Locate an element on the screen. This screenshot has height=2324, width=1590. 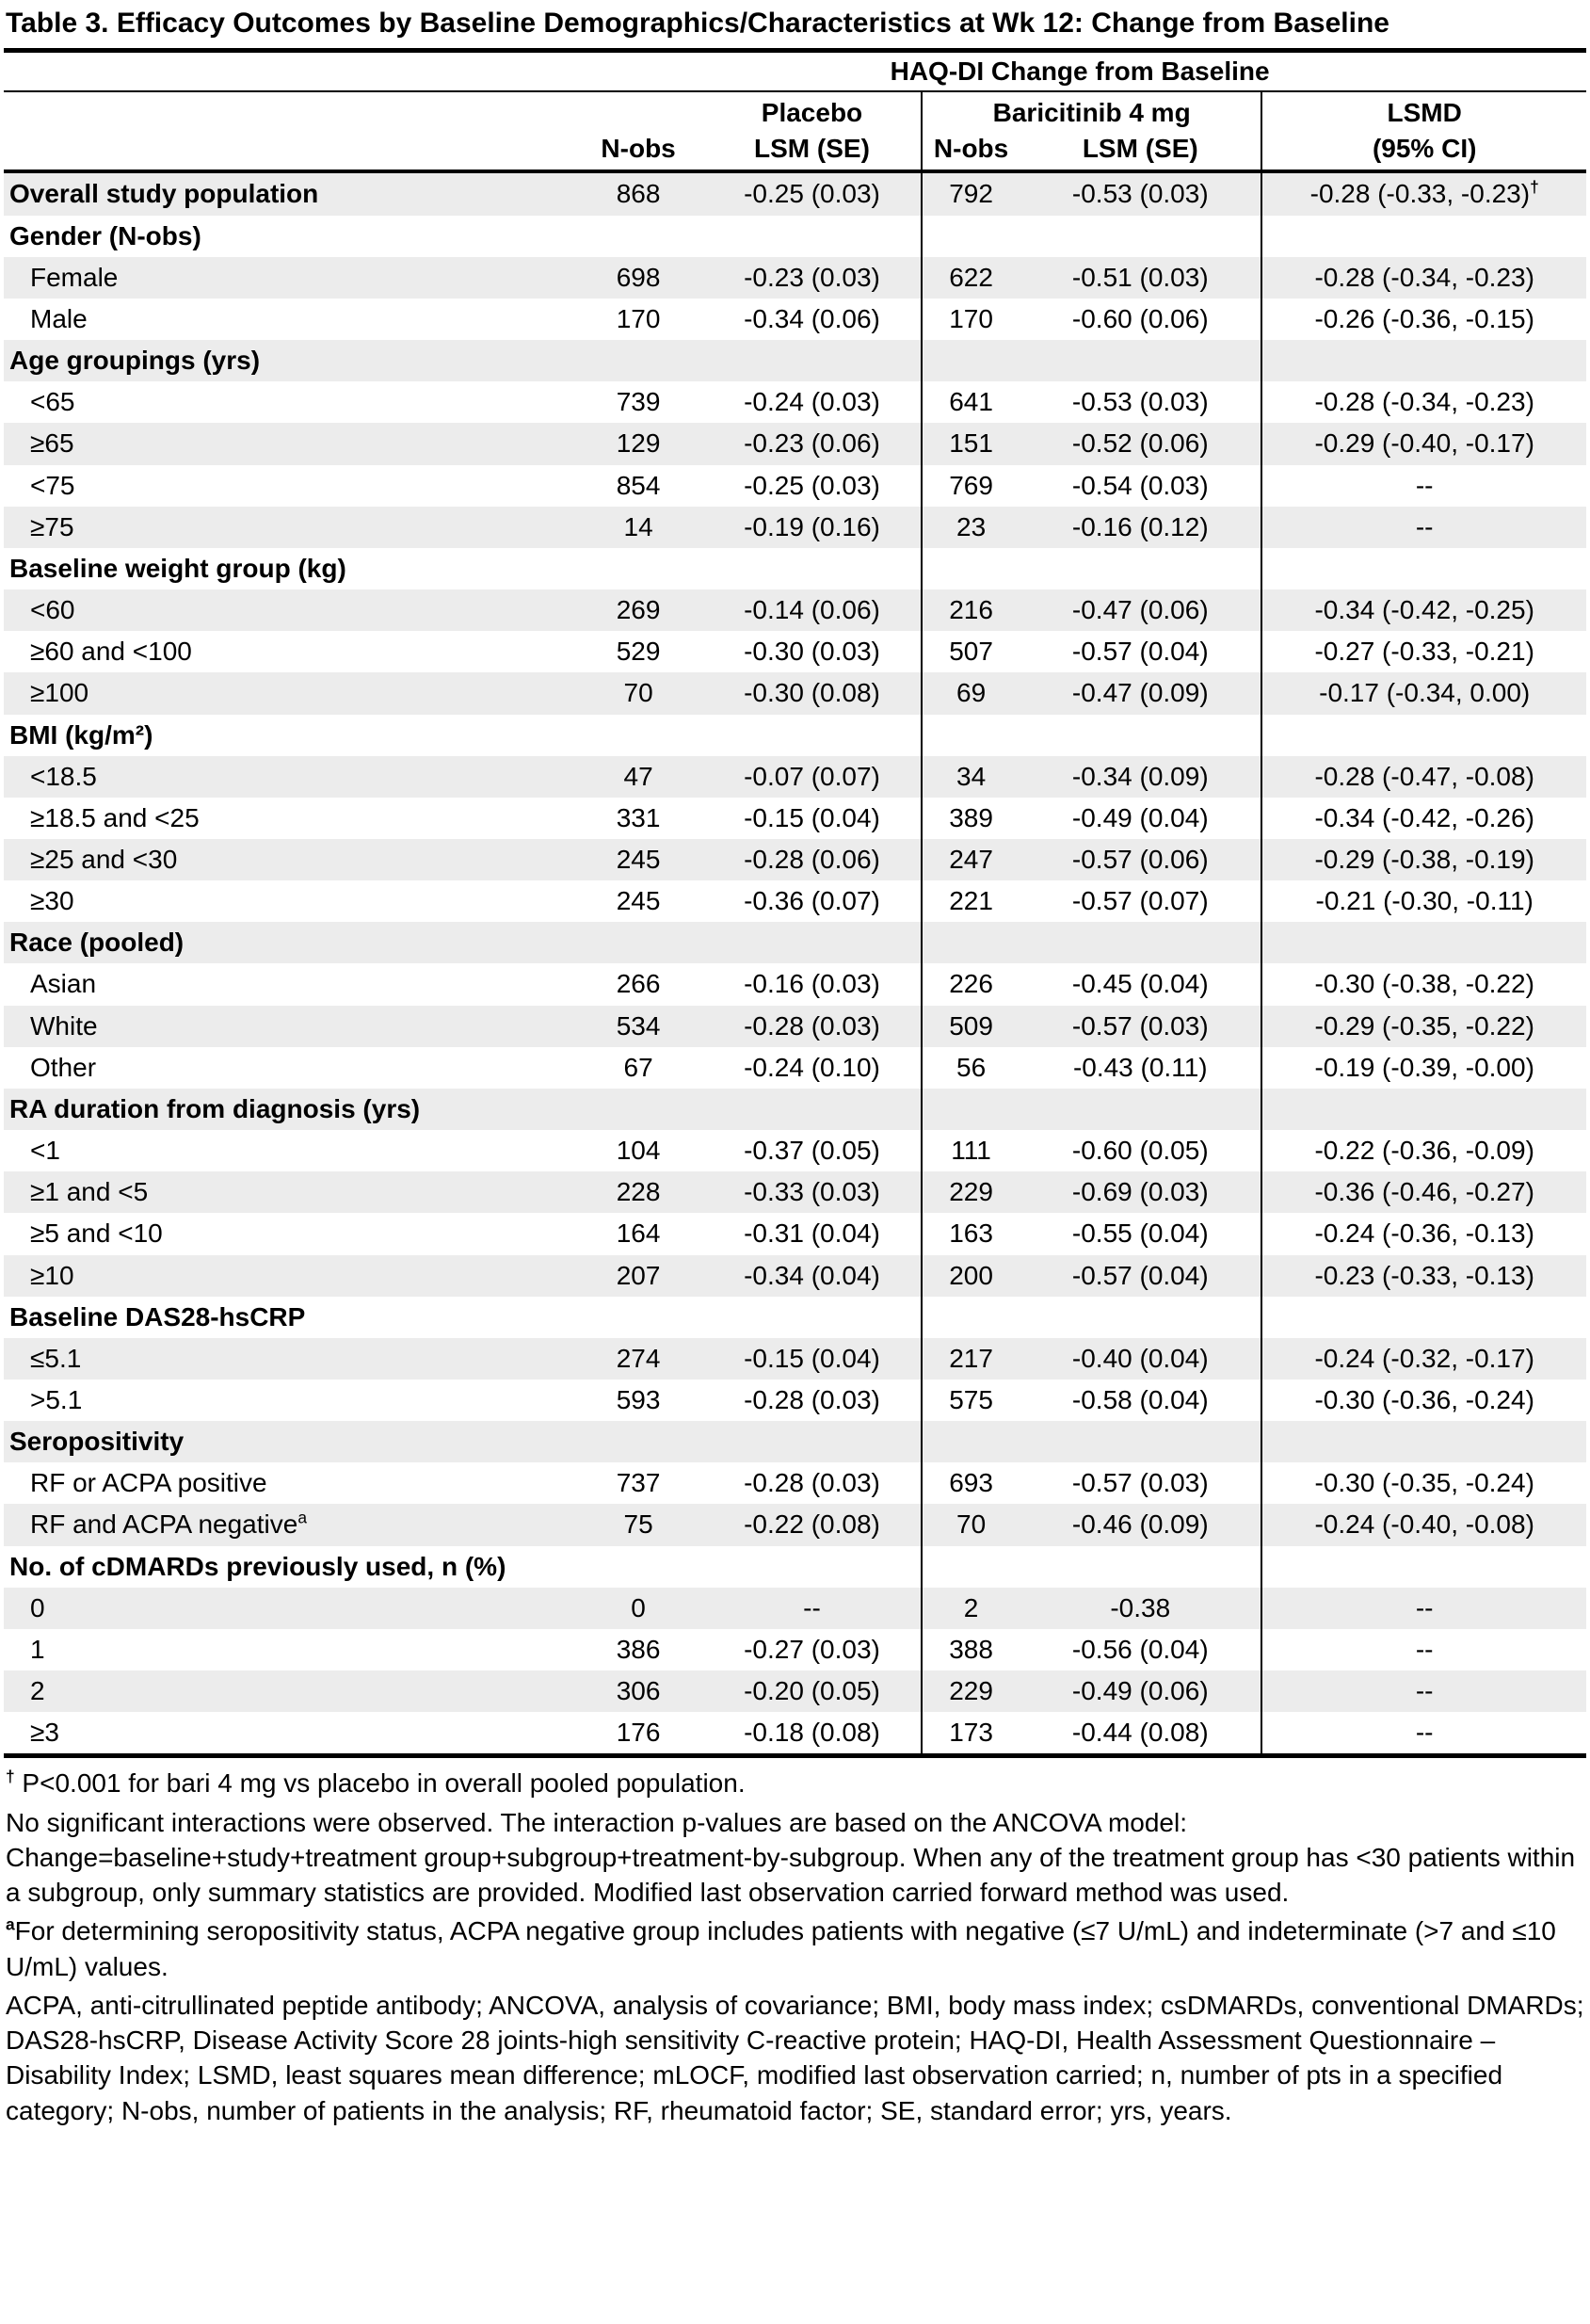
cell: 306 is located at coordinates (639, 1691).